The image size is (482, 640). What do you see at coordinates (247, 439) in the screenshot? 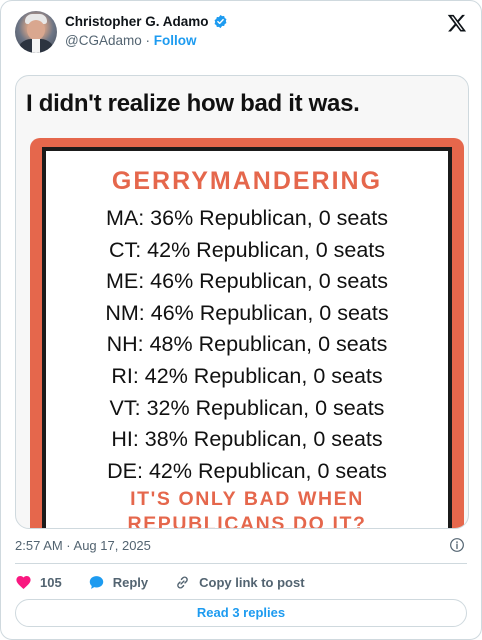
I see `state-row: HI: 38% Republican, 0 seats` at bounding box center [247, 439].